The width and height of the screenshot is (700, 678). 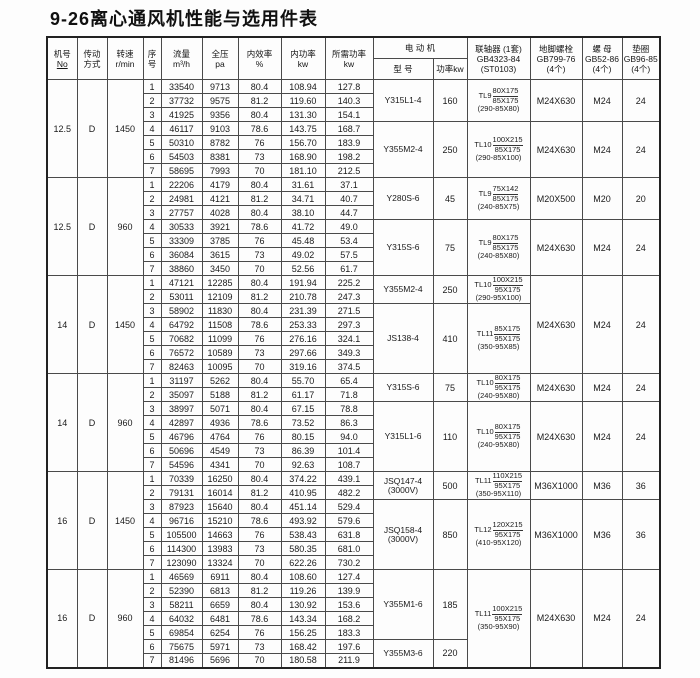 What do you see at coordinates (303, 506) in the screenshot?
I see `internal-power-cell: 451.14` at bounding box center [303, 506].